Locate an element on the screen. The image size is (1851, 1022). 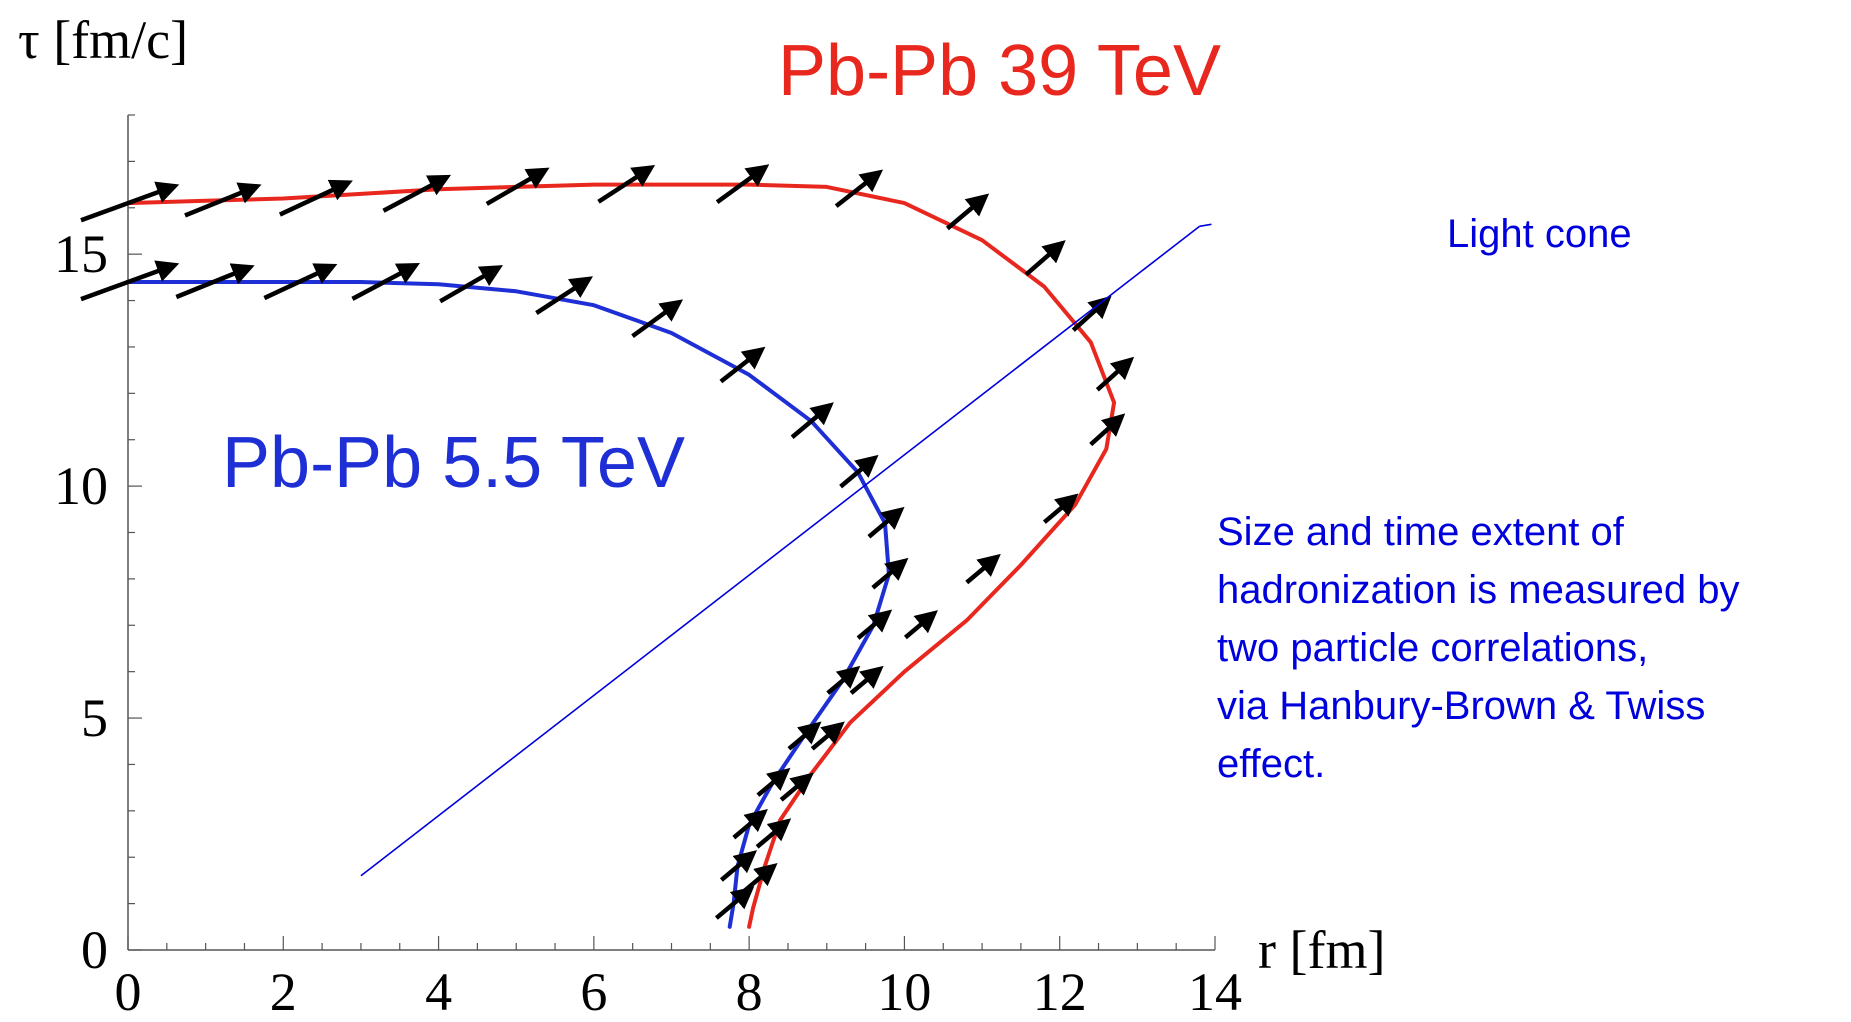
light-cone-label: Light cone is located at coordinates (1539, 234).